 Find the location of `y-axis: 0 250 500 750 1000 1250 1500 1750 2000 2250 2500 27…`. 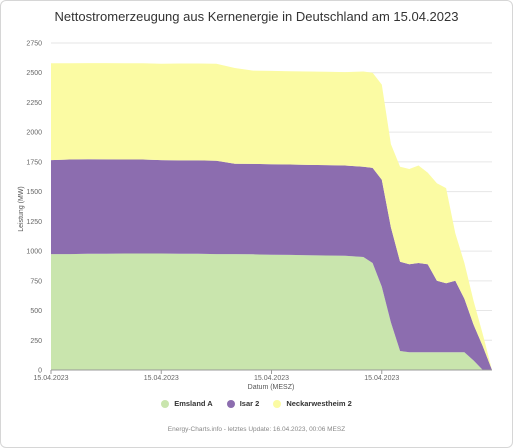

y-axis: 0 250 500 750 1000 1250 1500 1750 2000 2250 2500 27… is located at coordinates (34, 208).